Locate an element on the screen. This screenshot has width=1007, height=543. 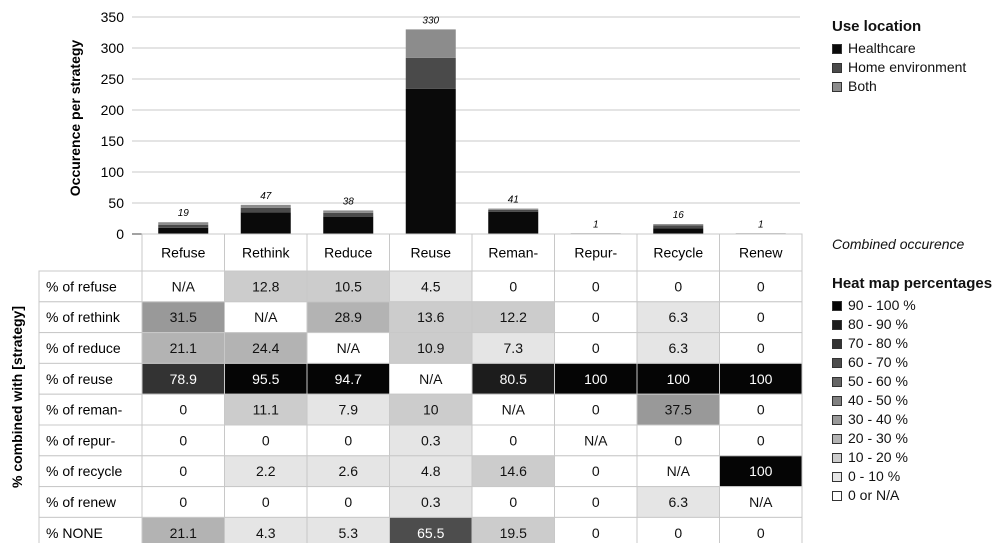
total-label: 41 is located at coordinates (513, 200).